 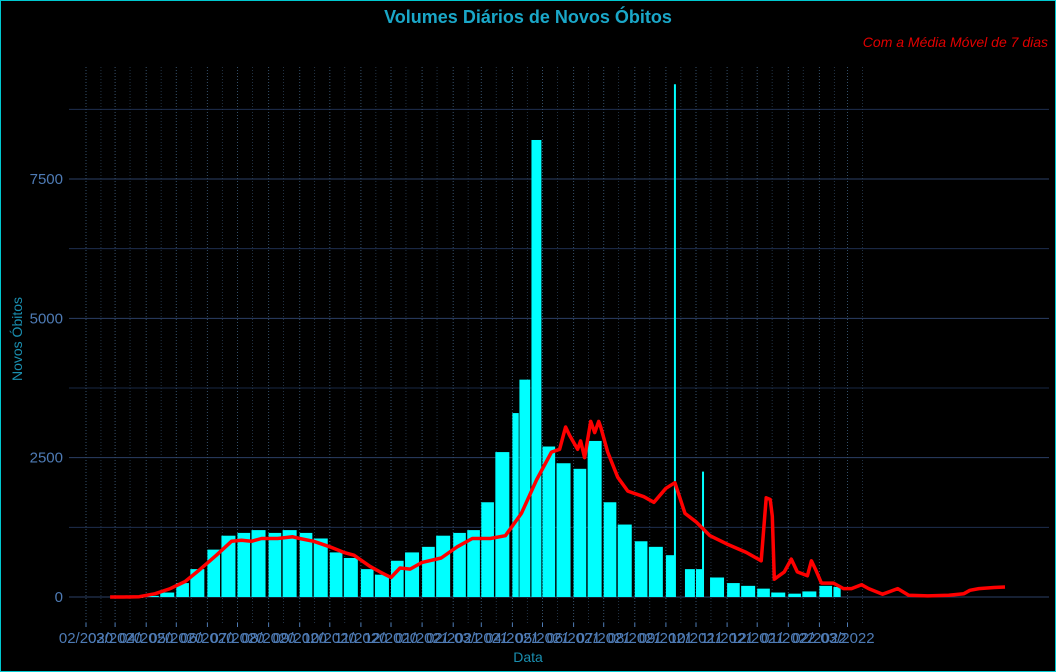 I want to click on x-tick-label: 10/2021, so click(x=696, y=638).